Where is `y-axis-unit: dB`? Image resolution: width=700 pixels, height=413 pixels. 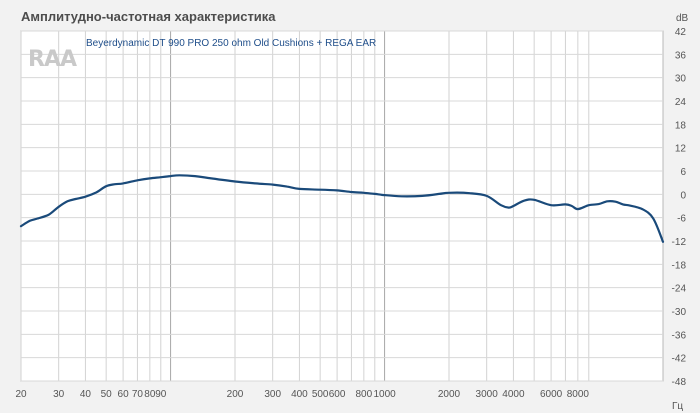 y-axis-unit: dB is located at coordinates (682, 18).